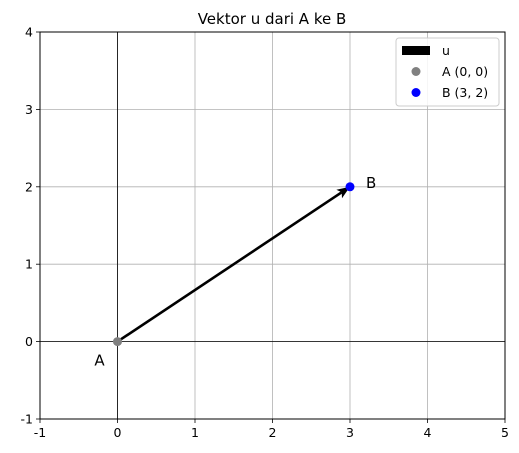 This screenshot has height=453, width=519. I want to click on legend-label: A (0, 0), so click(465, 71).